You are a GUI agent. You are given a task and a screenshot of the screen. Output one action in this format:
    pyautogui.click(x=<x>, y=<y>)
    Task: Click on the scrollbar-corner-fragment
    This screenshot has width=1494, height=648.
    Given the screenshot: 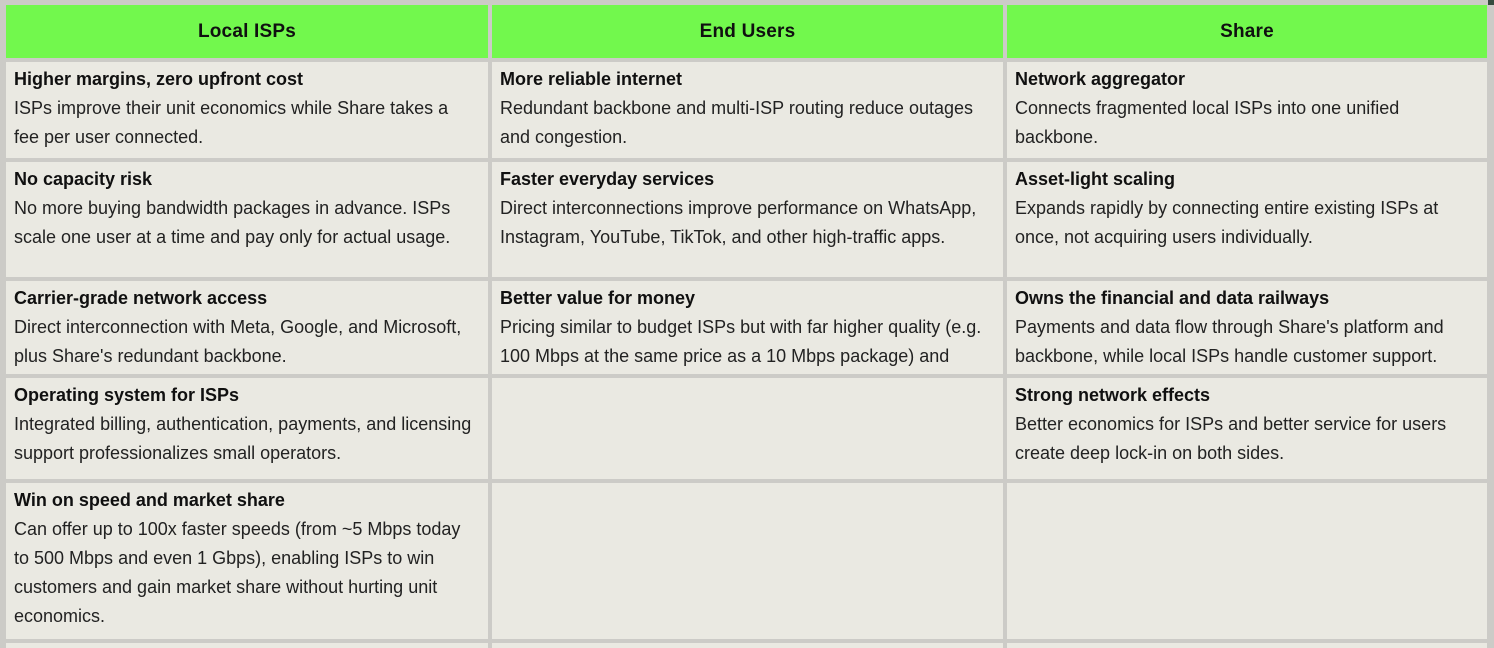 What is the action you would take?
    pyautogui.click(x=1491, y=2)
    